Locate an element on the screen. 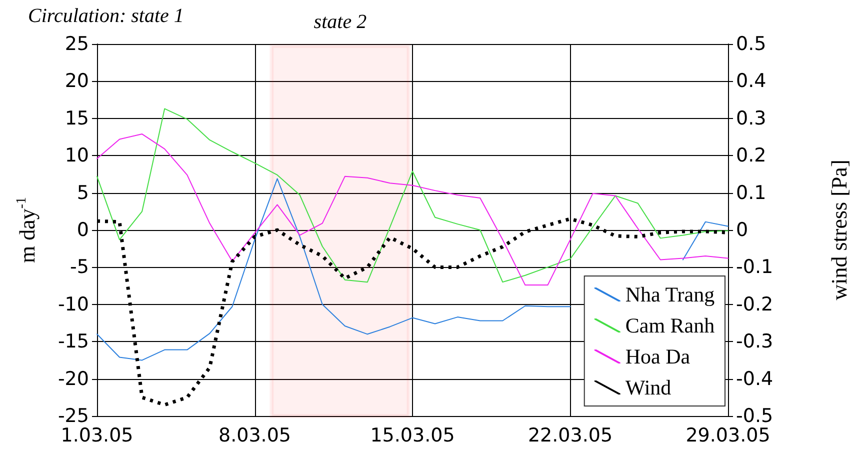  band-label: state 2 is located at coordinates (340, 21).